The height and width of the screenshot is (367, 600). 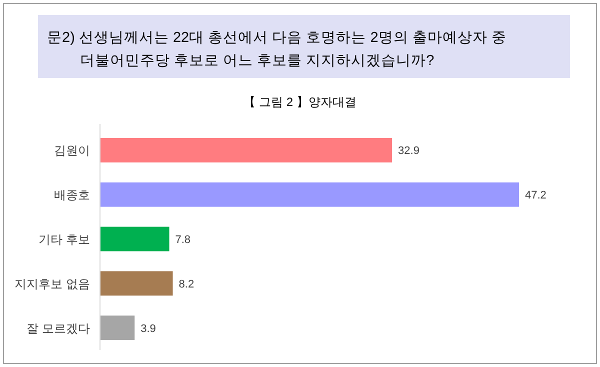 What do you see at coordinates (64, 239) in the screenshot?
I see `y-tick-label: 기타 후보` at bounding box center [64, 239].